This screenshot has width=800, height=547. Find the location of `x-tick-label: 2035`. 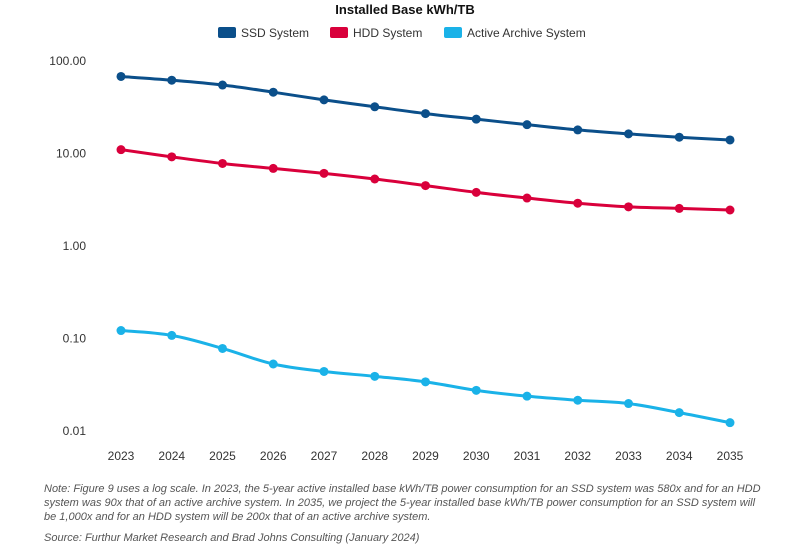

x-tick-label: 2035 is located at coordinates (730, 456).